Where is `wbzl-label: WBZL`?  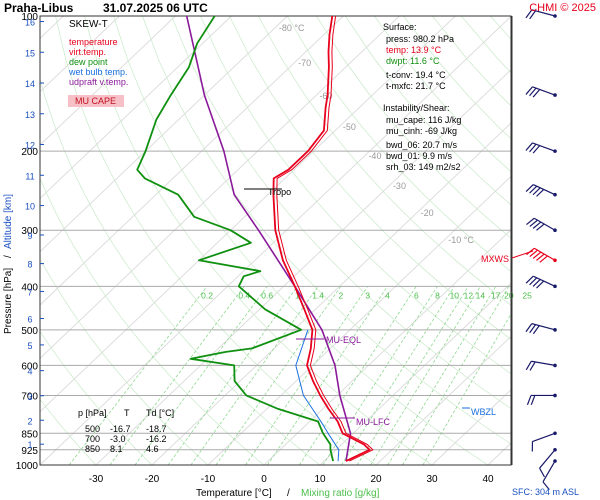
wbzl-label: WBZL is located at coordinates (483, 412).